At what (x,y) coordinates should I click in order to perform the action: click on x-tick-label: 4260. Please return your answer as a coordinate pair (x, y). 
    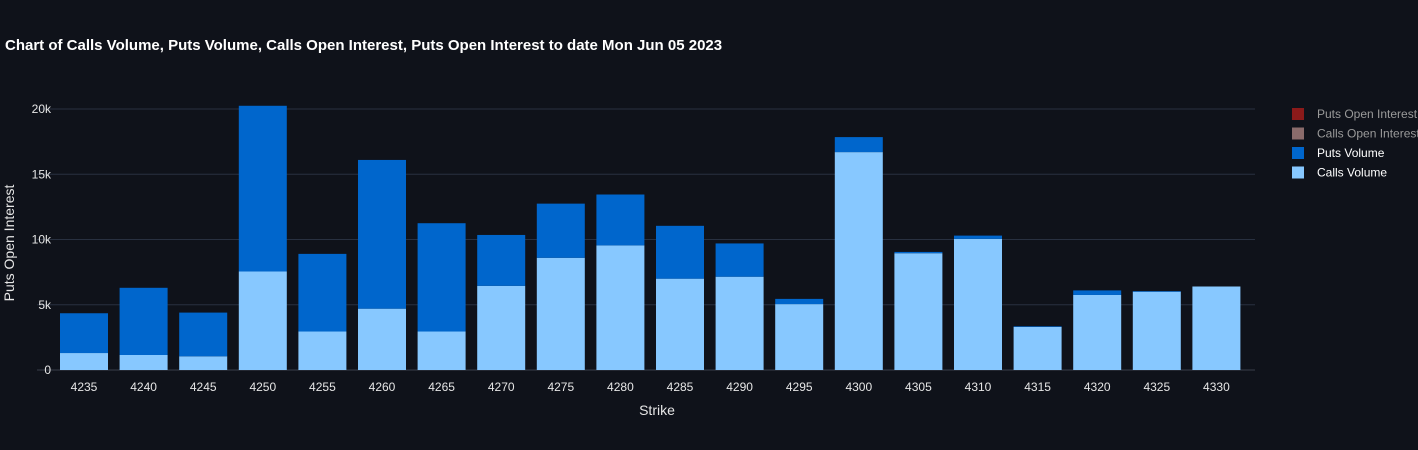
    Looking at the image, I should click on (382, 387).